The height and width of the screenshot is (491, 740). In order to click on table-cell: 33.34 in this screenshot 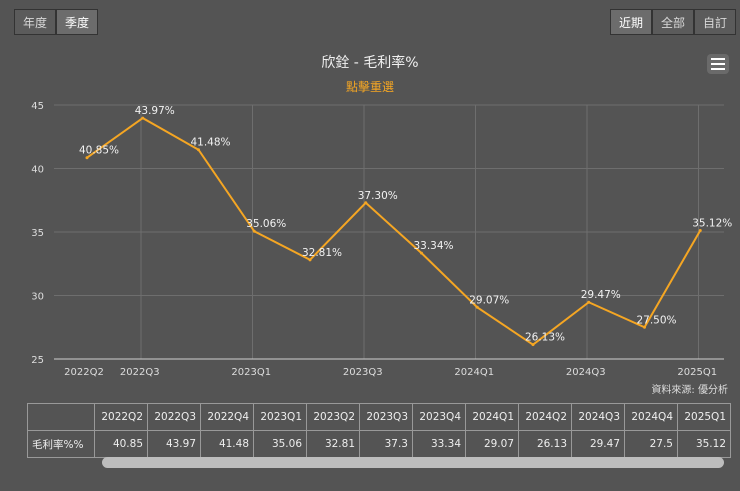, I will do `click(439, 444)`.